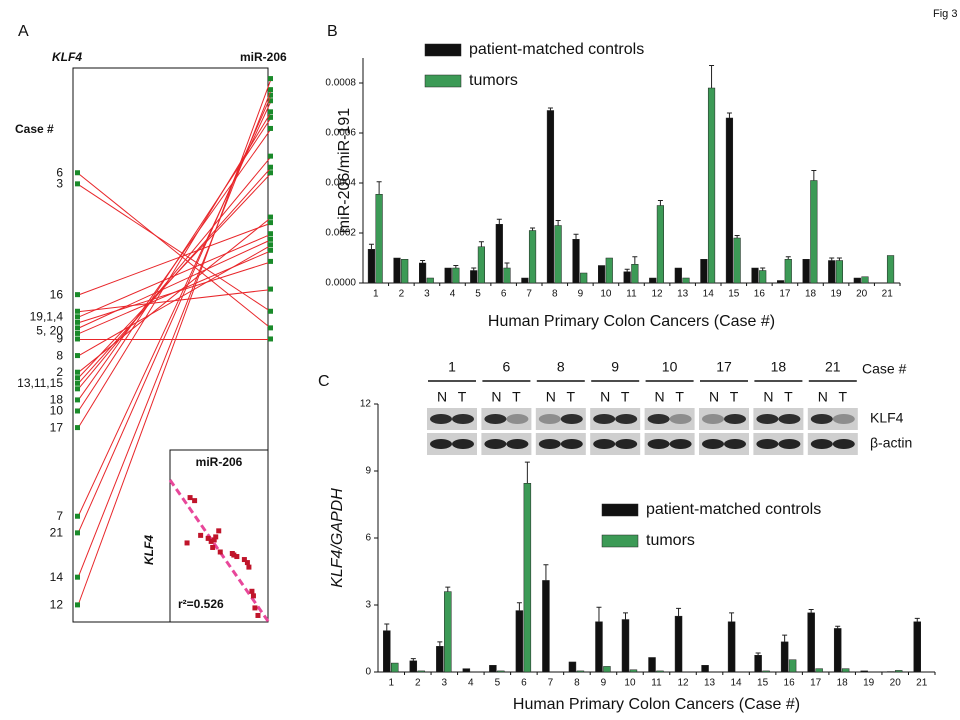 The image size is (960, 720). What do you see at coordinates (507, 367) in the screenshot?
I see `blot-case: 6` at bounding box center [507, 367].